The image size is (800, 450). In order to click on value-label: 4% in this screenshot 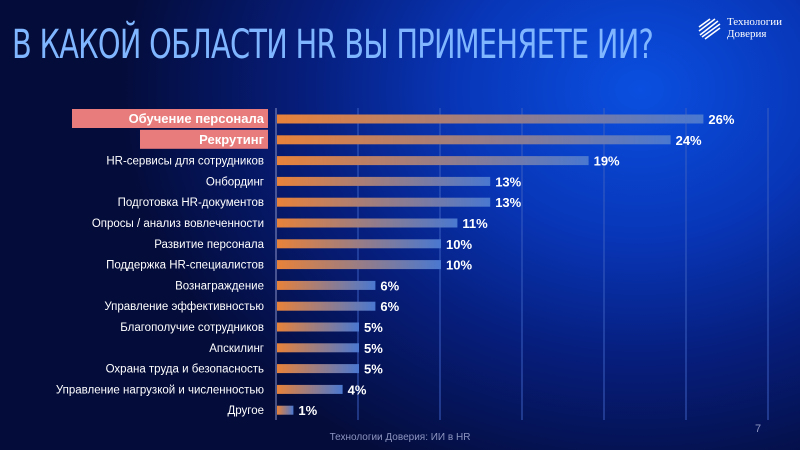, I will do `click(357, 389)`.